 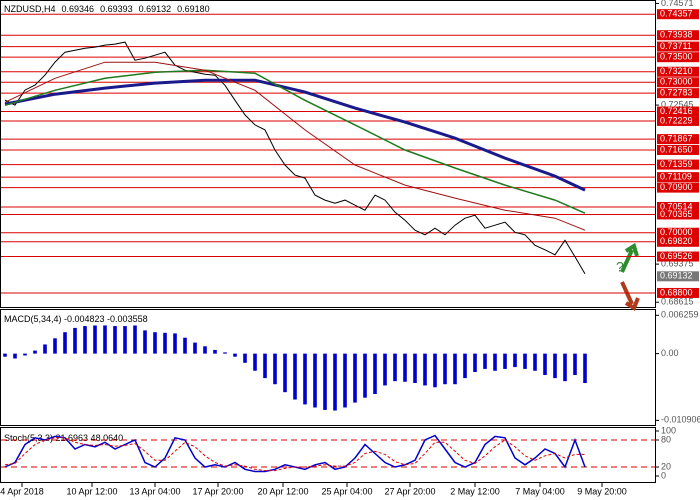 What do you see at coordinates (629, 257) in the screenshot?
I see `up-arrow` at bounding box center [629, 257].